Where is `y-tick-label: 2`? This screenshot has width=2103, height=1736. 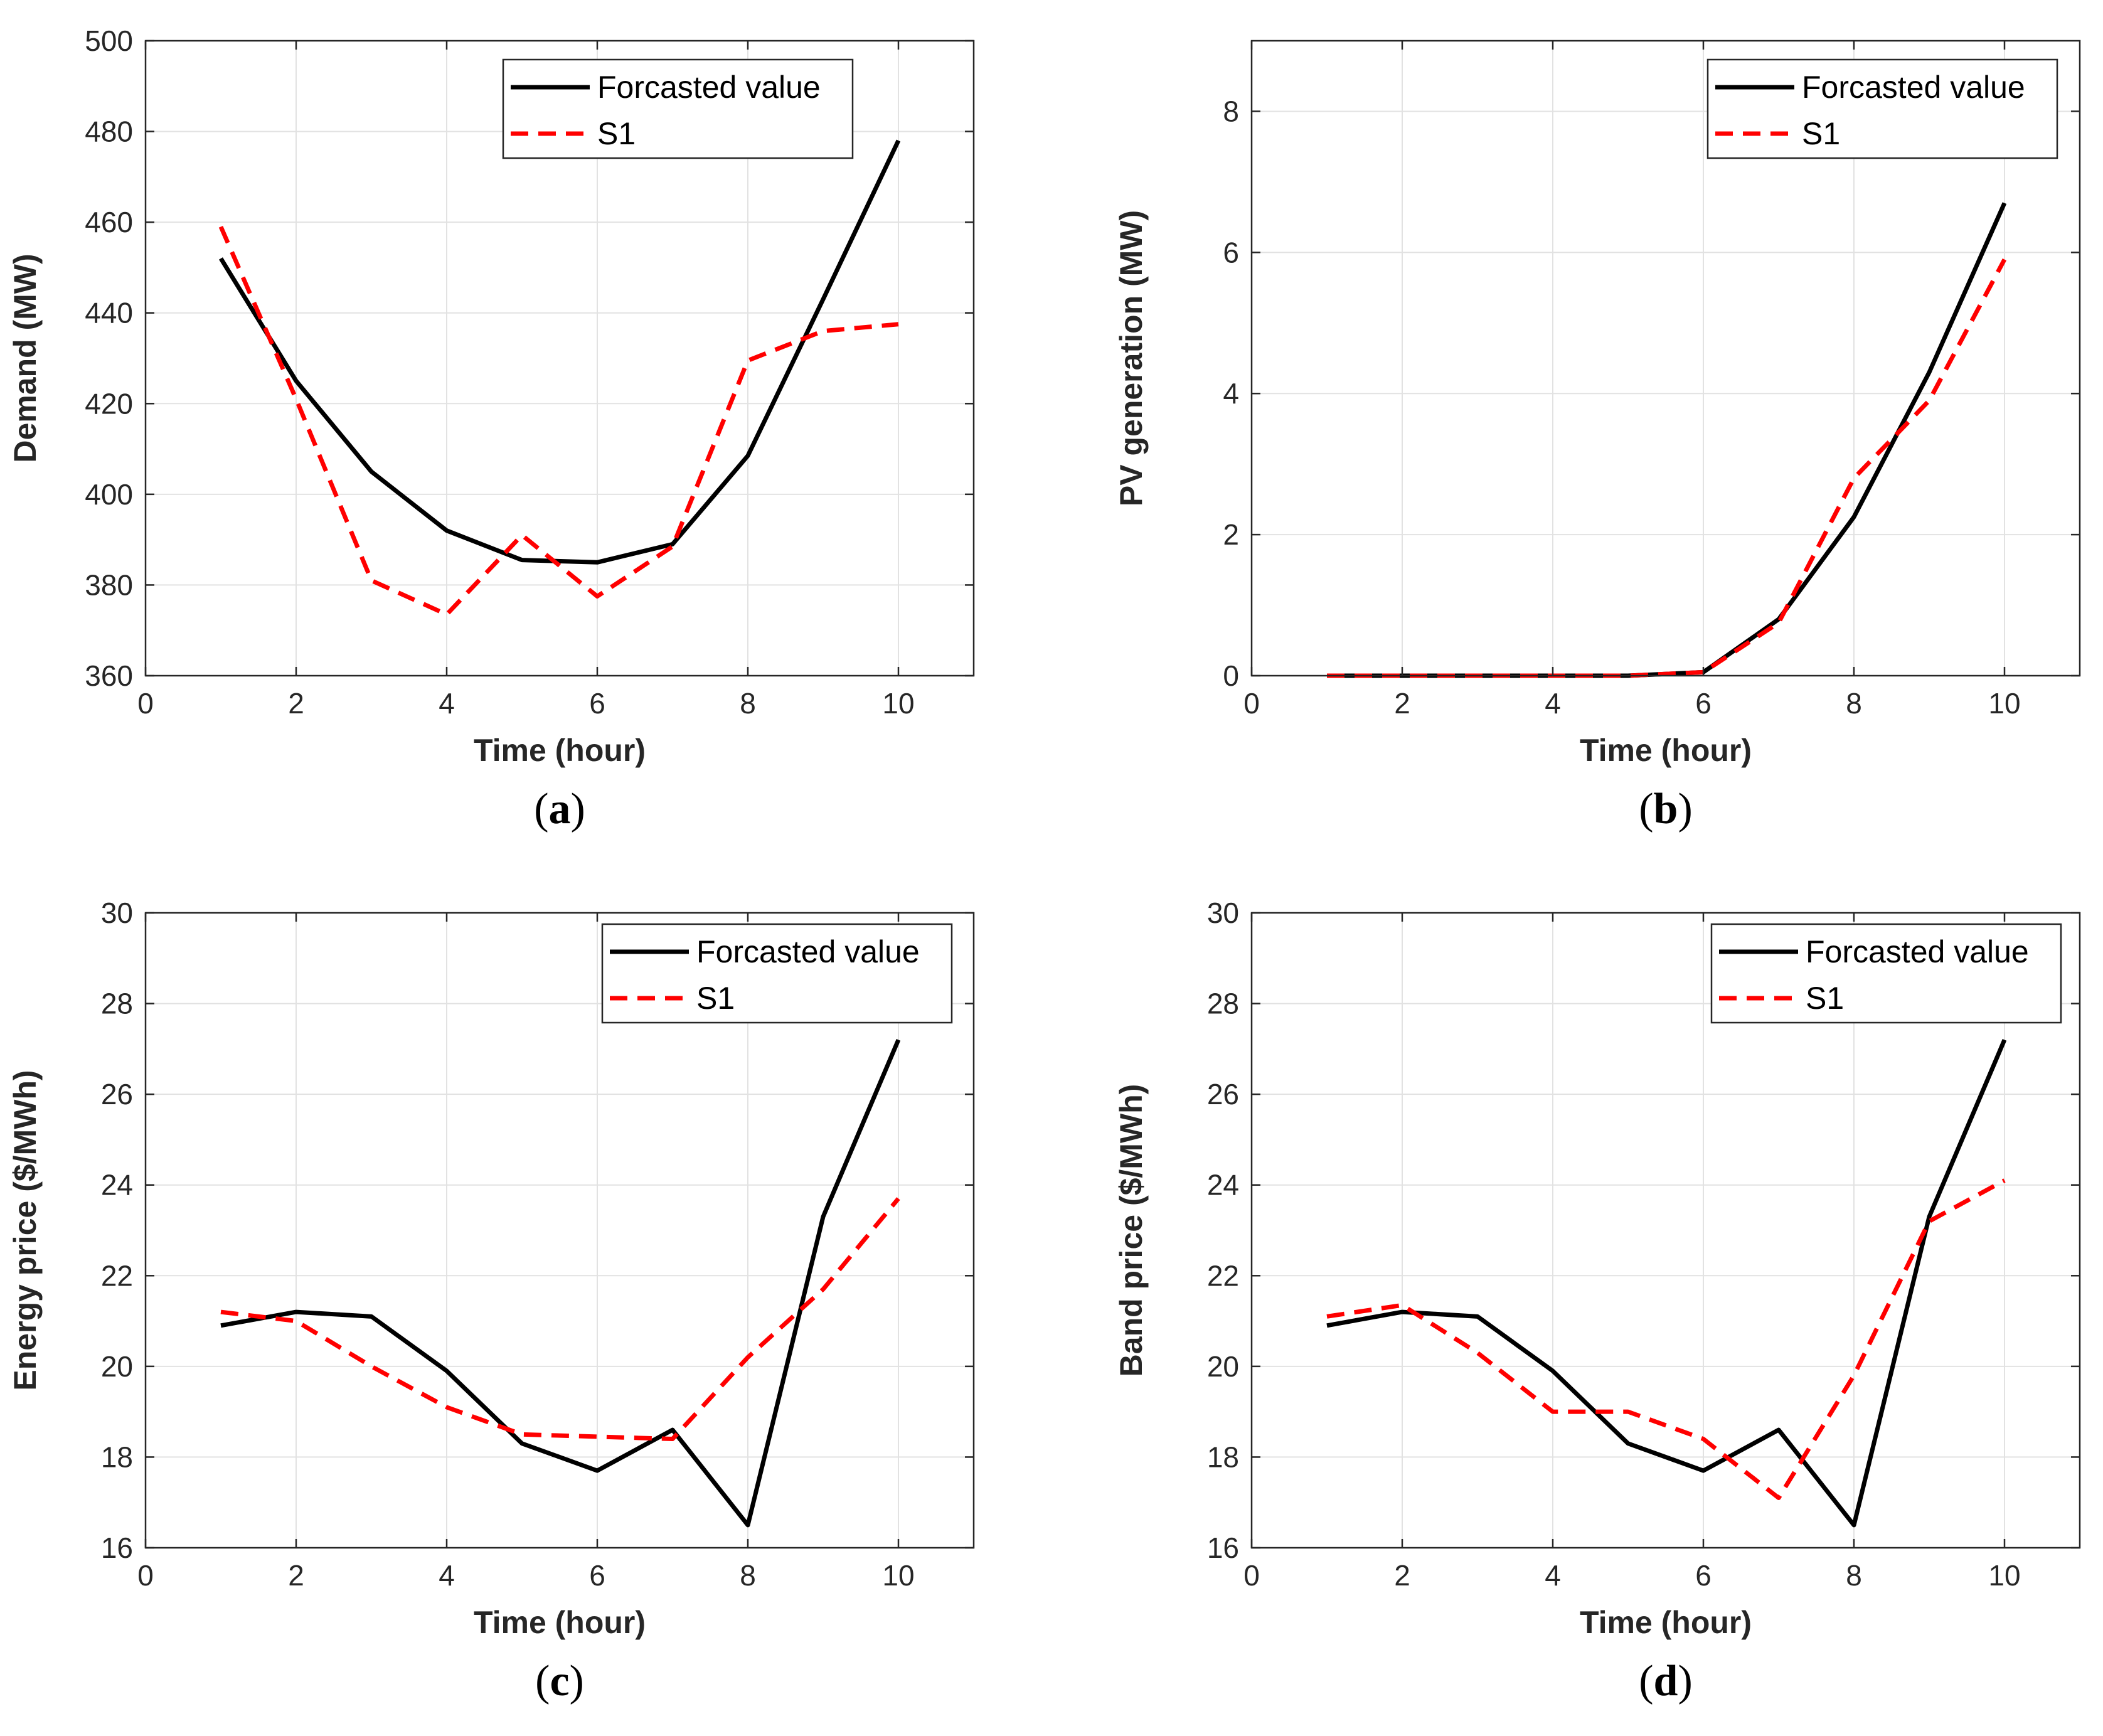
y-tick-label: 2 is located at coordinates (1231, 534).